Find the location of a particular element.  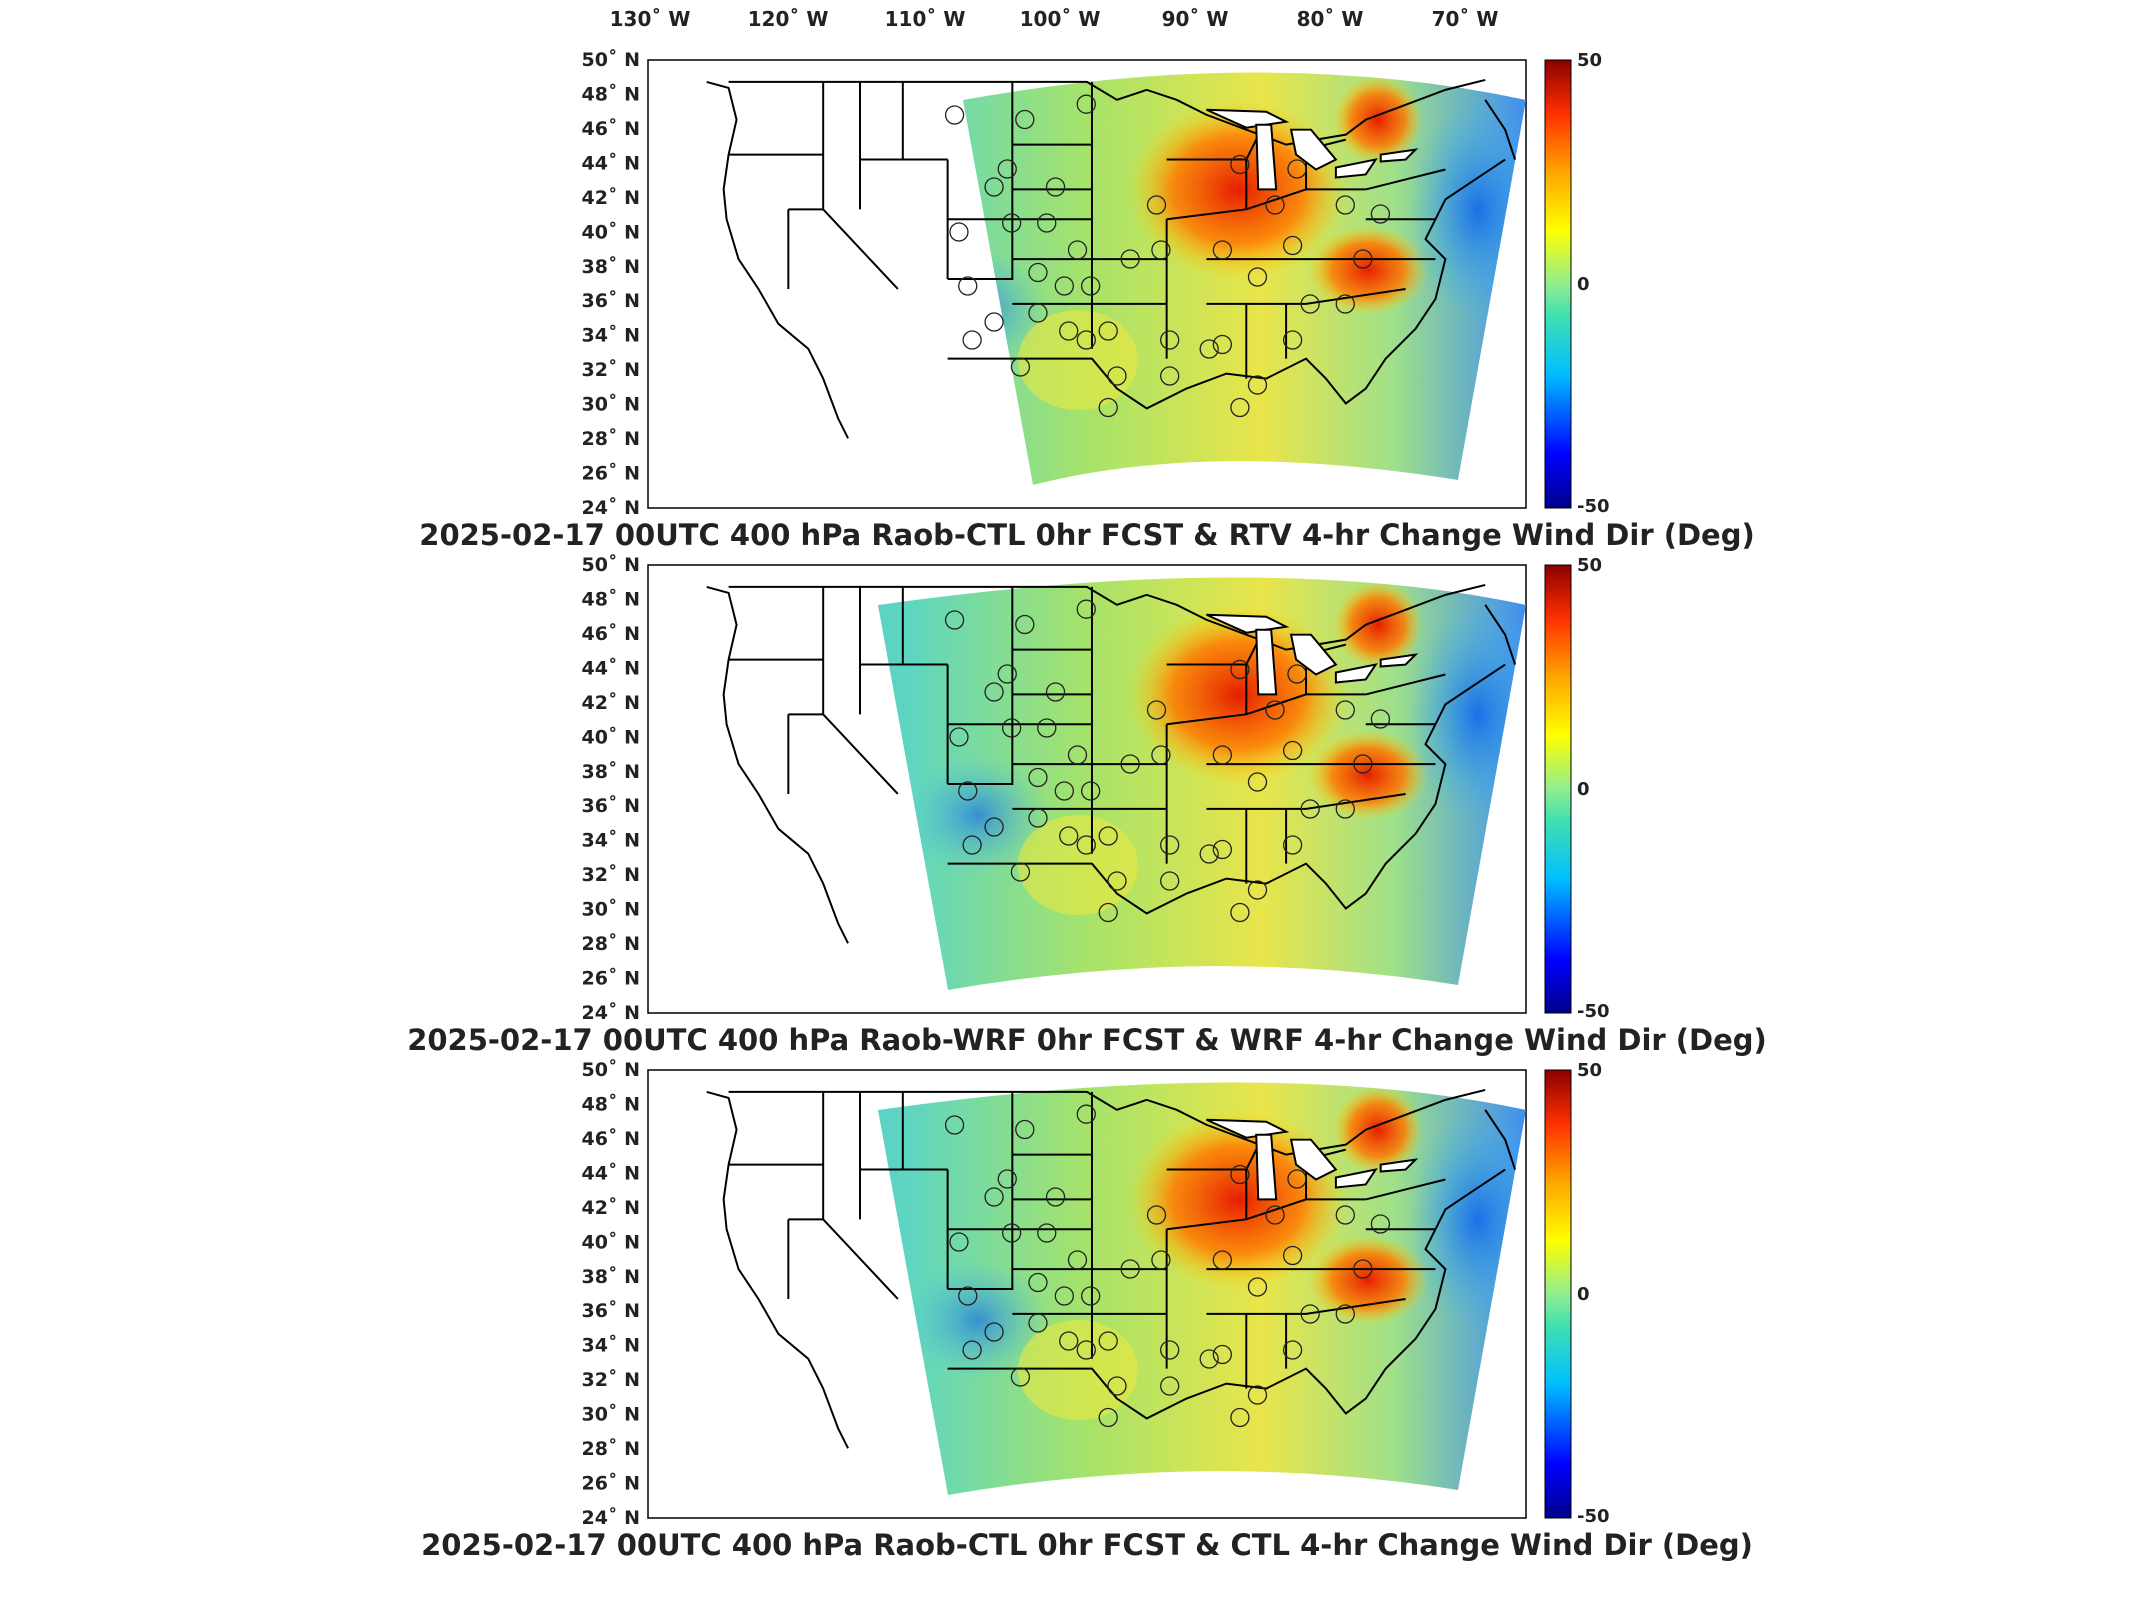

latitude-label: 42˚ N is located at coordinates (611, 702).